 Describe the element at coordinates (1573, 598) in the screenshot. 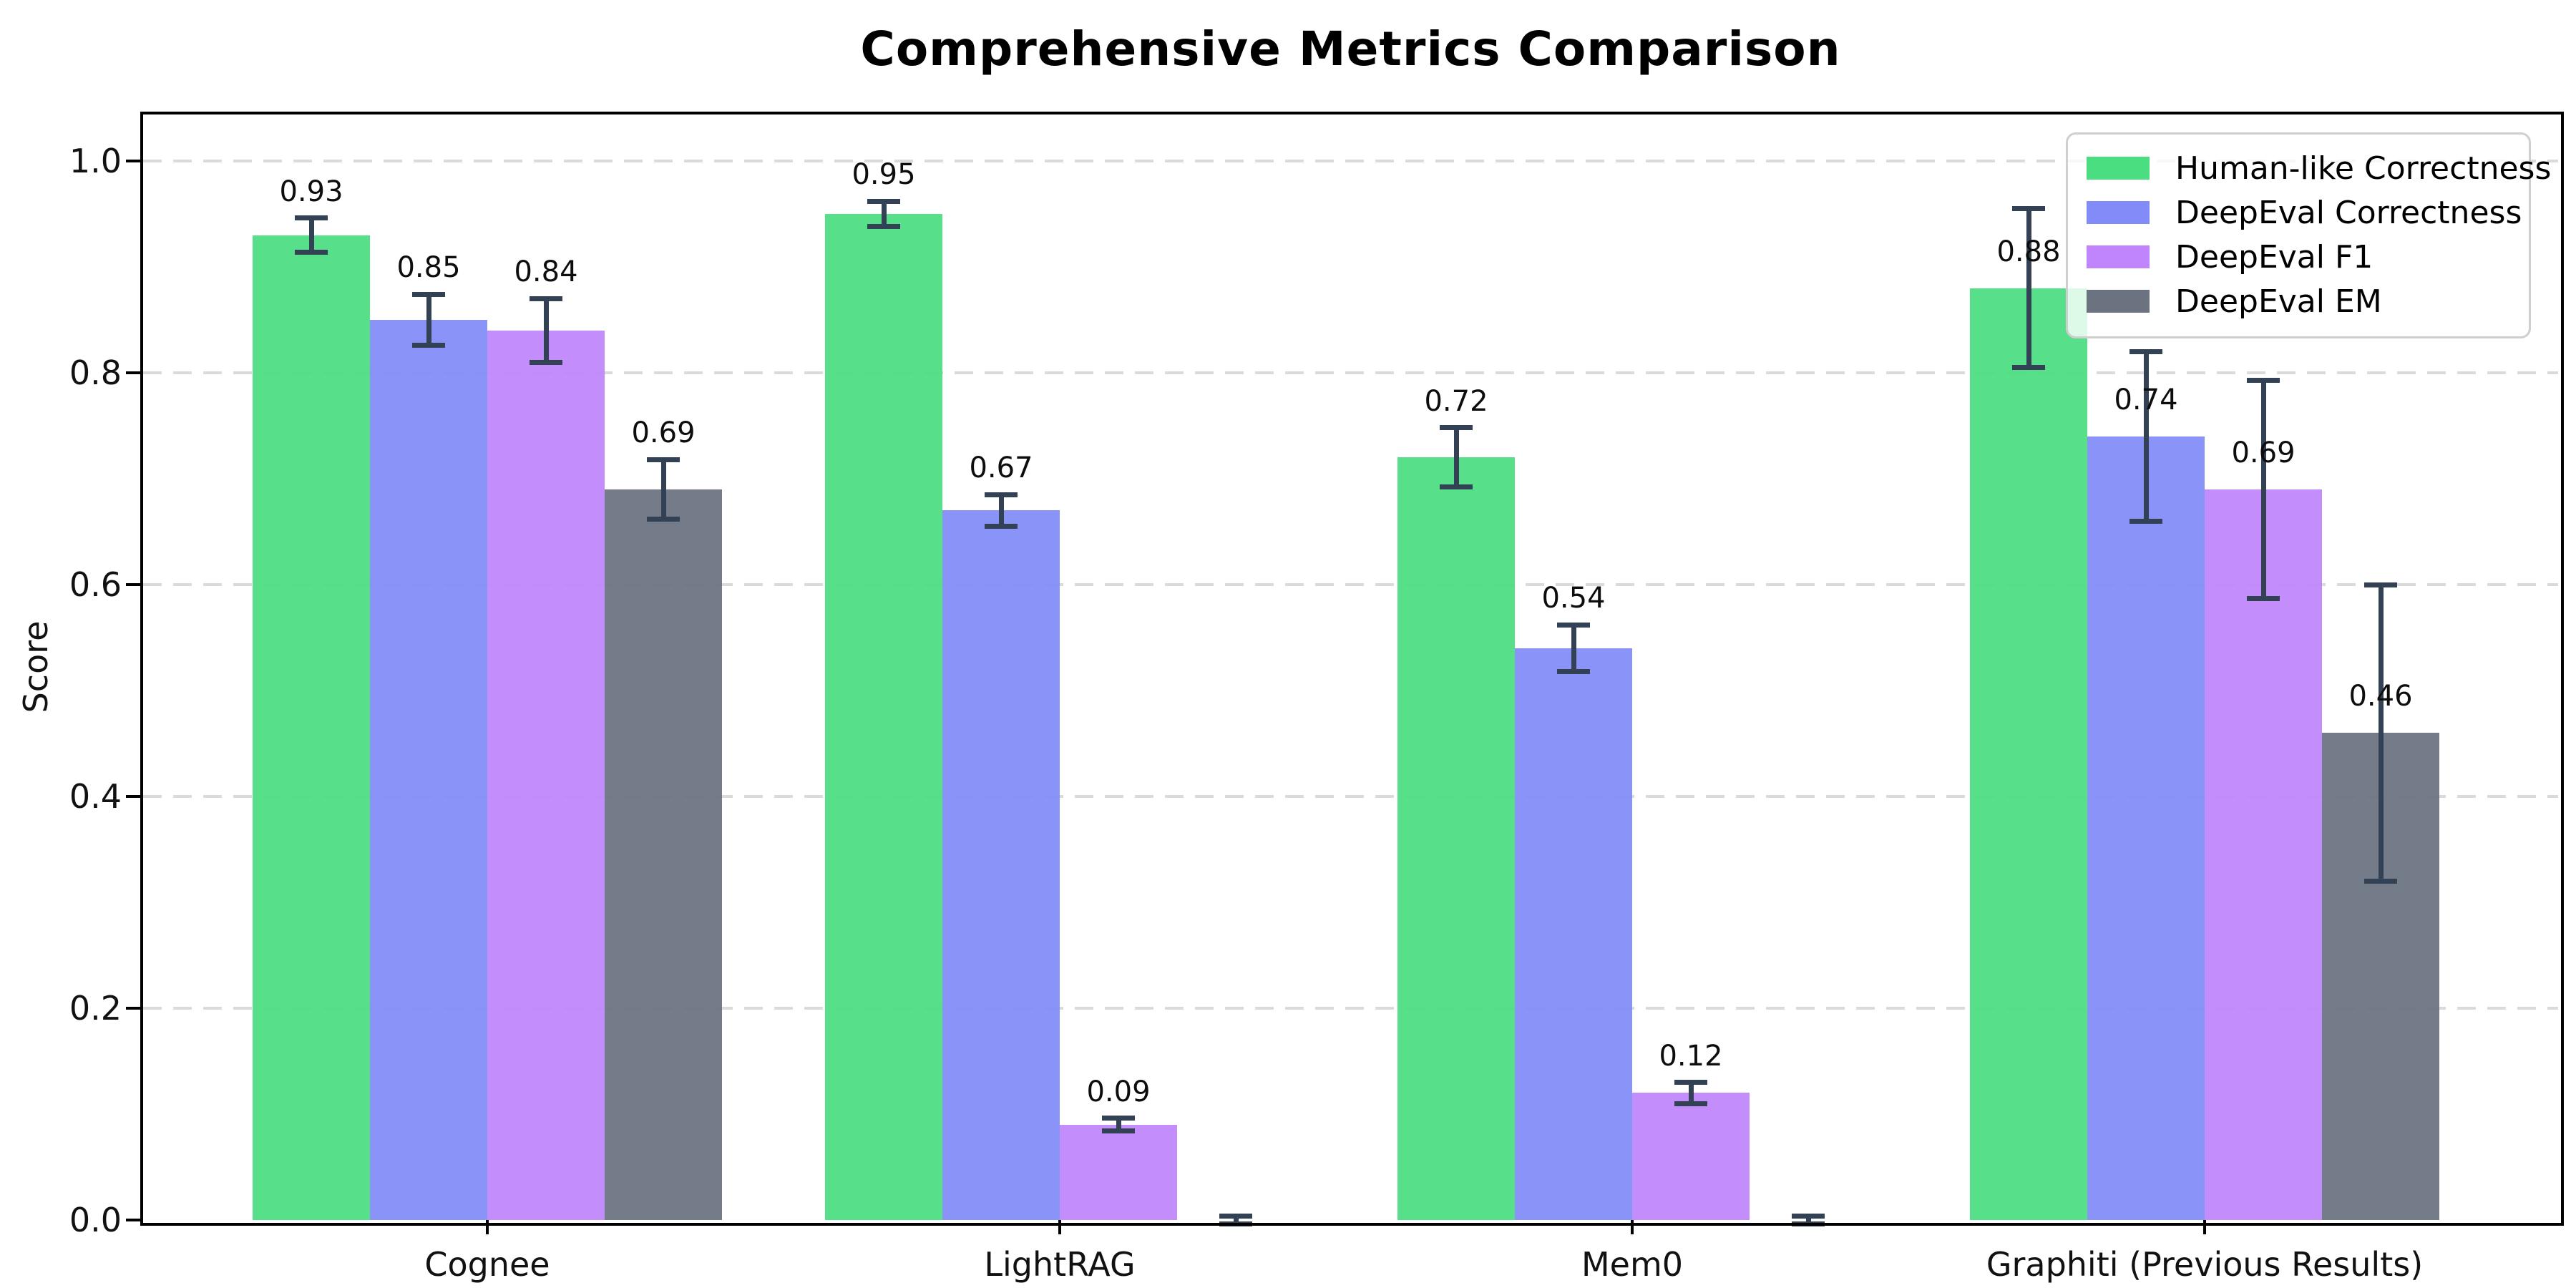

I see `bar-value-label: 0.54` at that location.